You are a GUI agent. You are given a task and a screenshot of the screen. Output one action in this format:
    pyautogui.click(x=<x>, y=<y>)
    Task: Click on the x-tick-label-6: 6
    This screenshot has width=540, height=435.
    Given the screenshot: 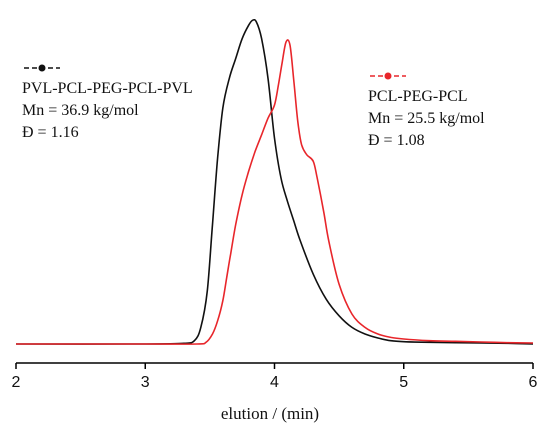 What is the action you would take?
    pyautogui.click(x=533, y=382)
    